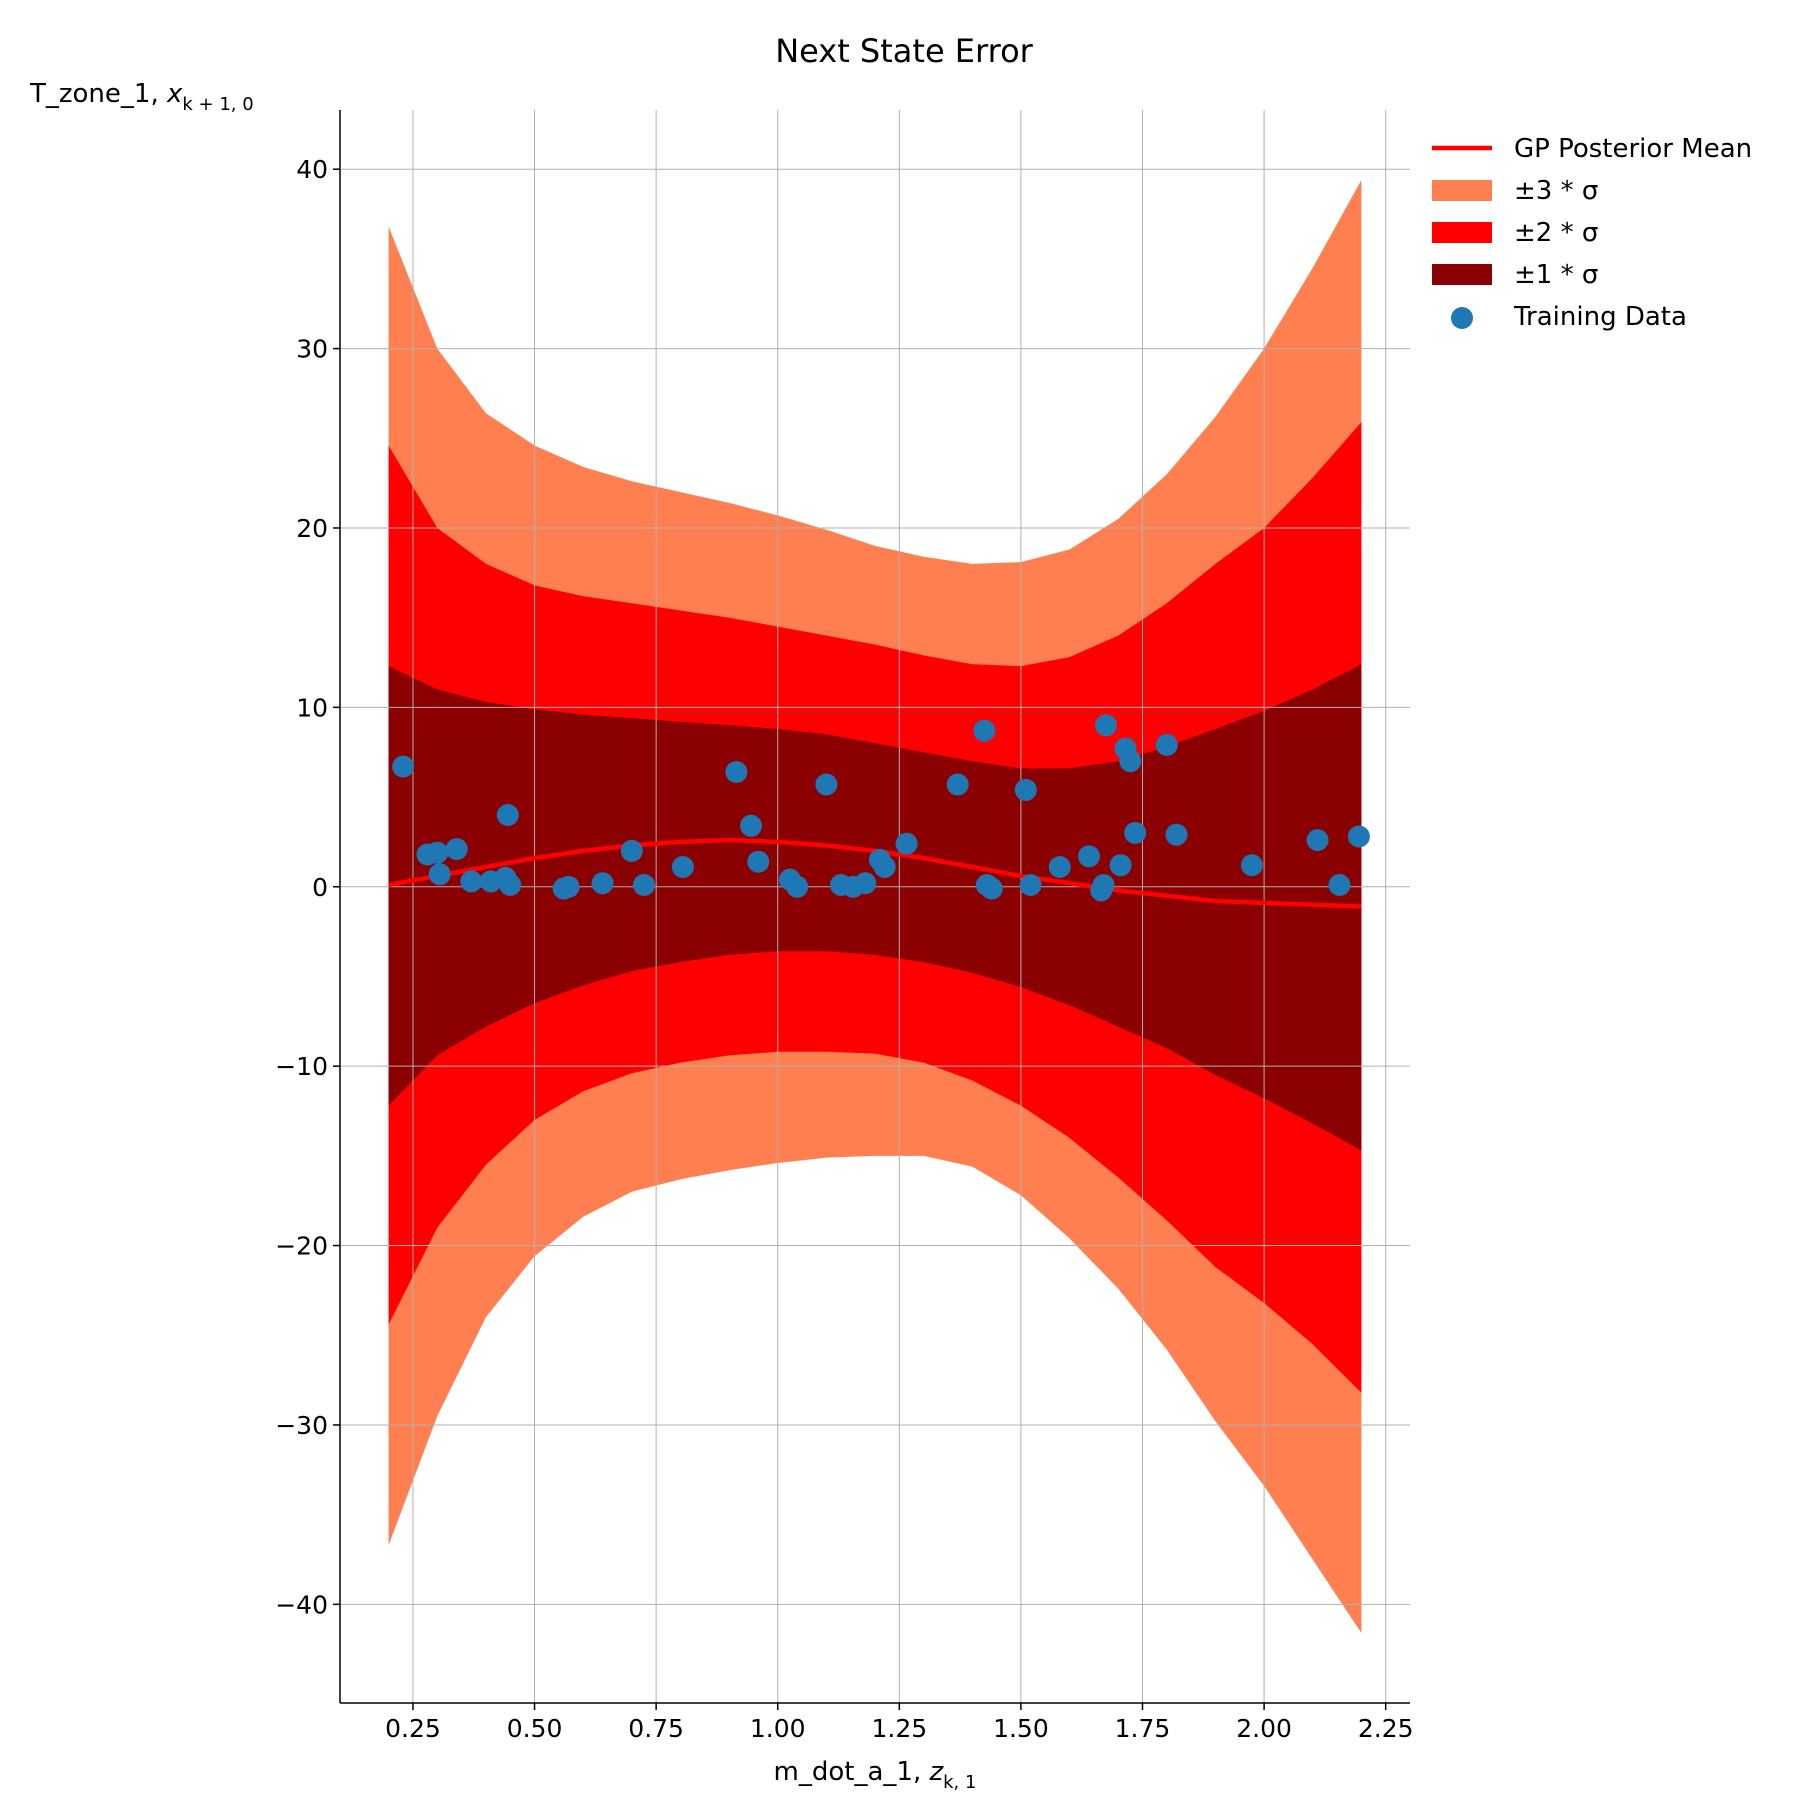 The width and height of the screenshot is (1800, 1800). I want to click on legend-swatch-marker, so click(1462, 318).